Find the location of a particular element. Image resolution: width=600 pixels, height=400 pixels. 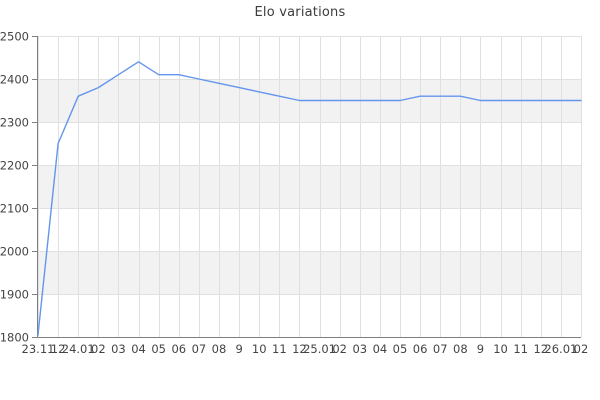

y-tick-label: 1900 is located at coordinates (14, 295).